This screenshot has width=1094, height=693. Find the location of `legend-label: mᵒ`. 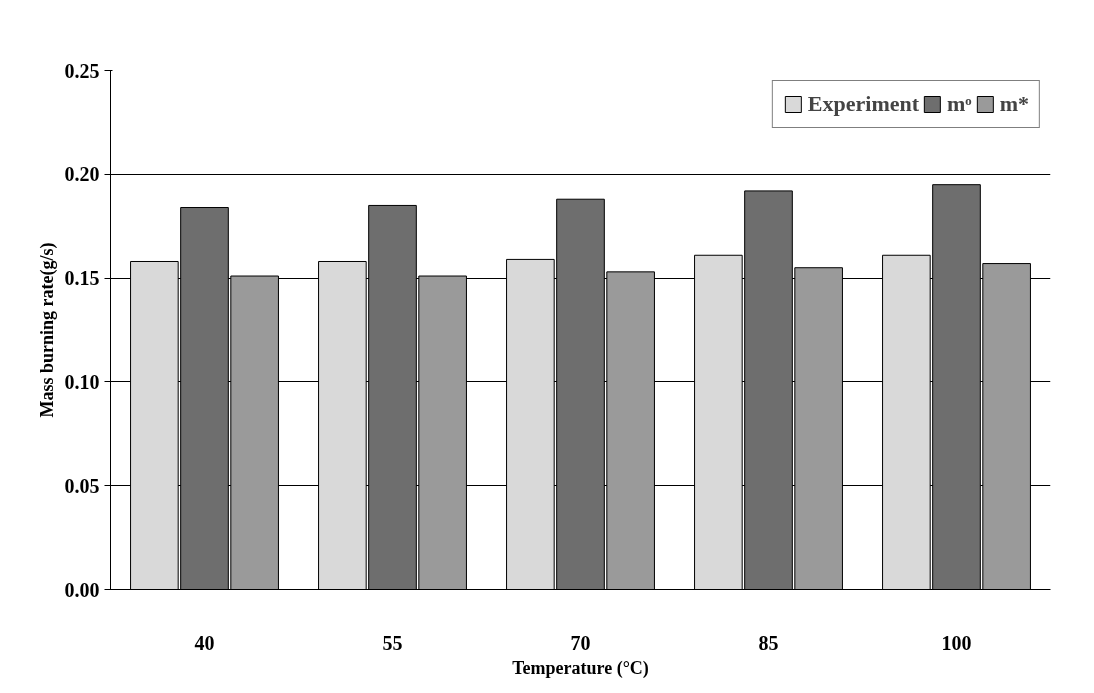

legend-label: mᵒ is located at coordinates (959, 104).